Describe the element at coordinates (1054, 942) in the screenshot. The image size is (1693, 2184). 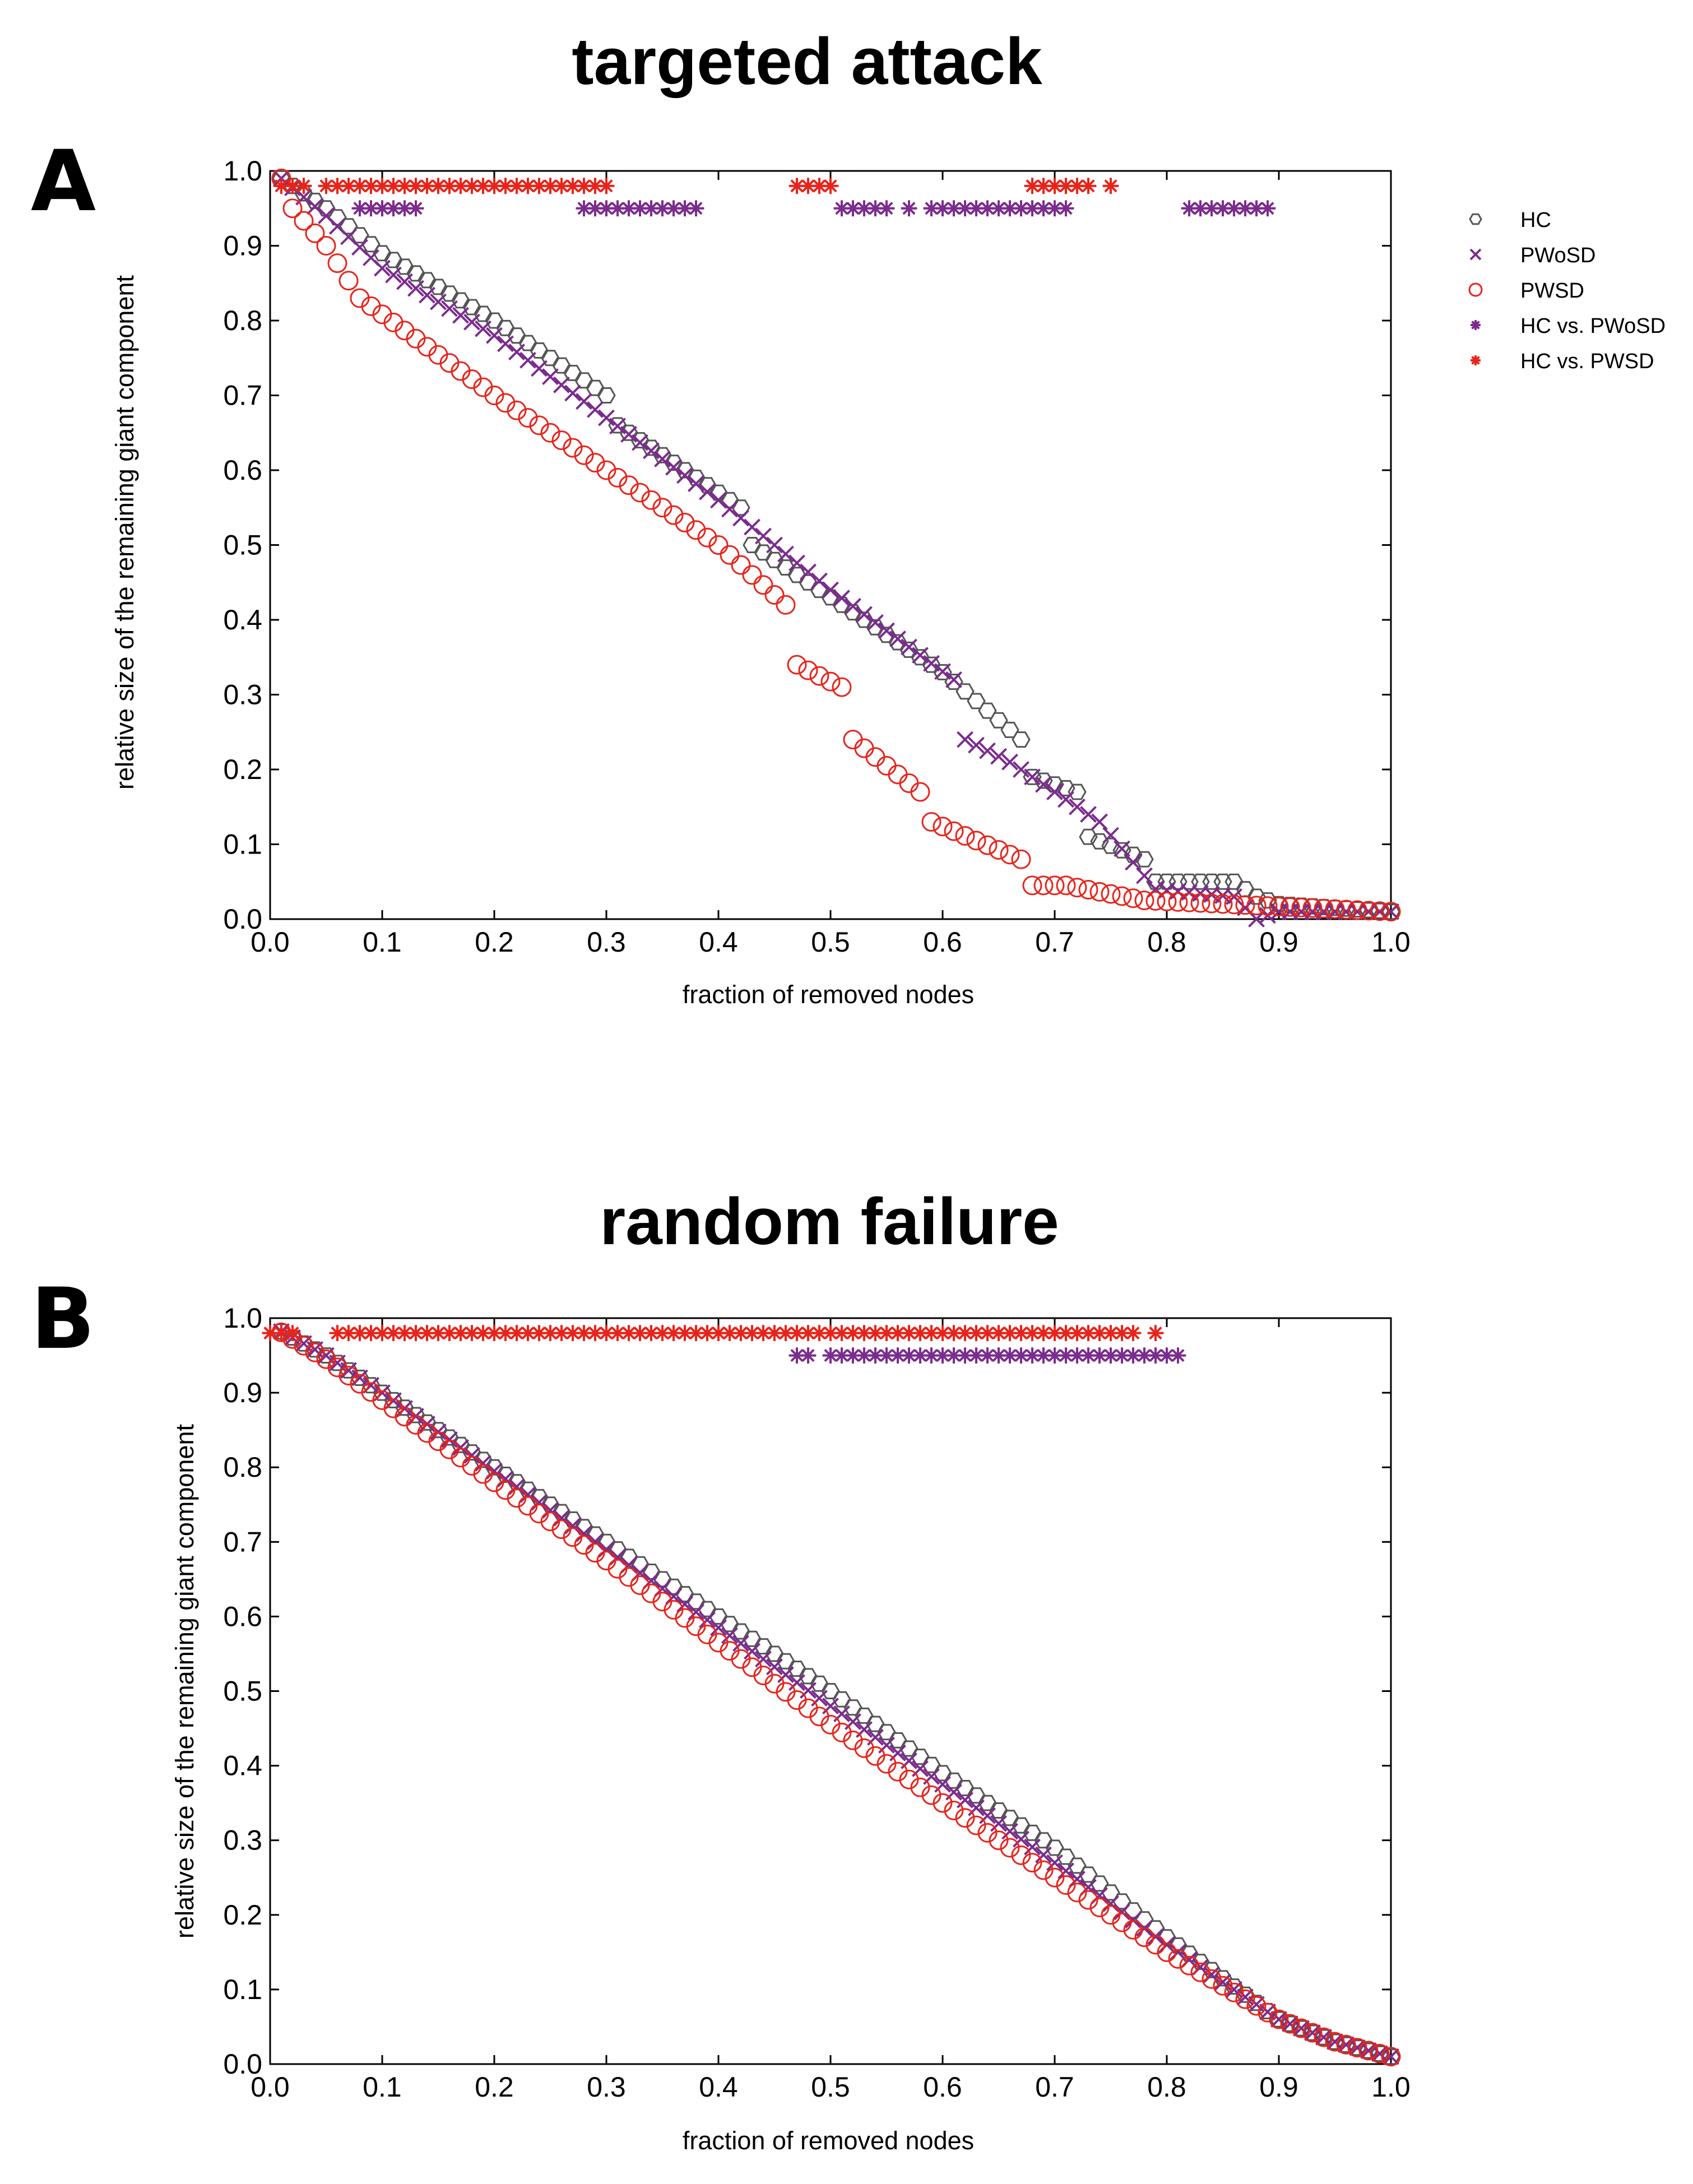
I see `x-tick-label: 0.7` at that location.